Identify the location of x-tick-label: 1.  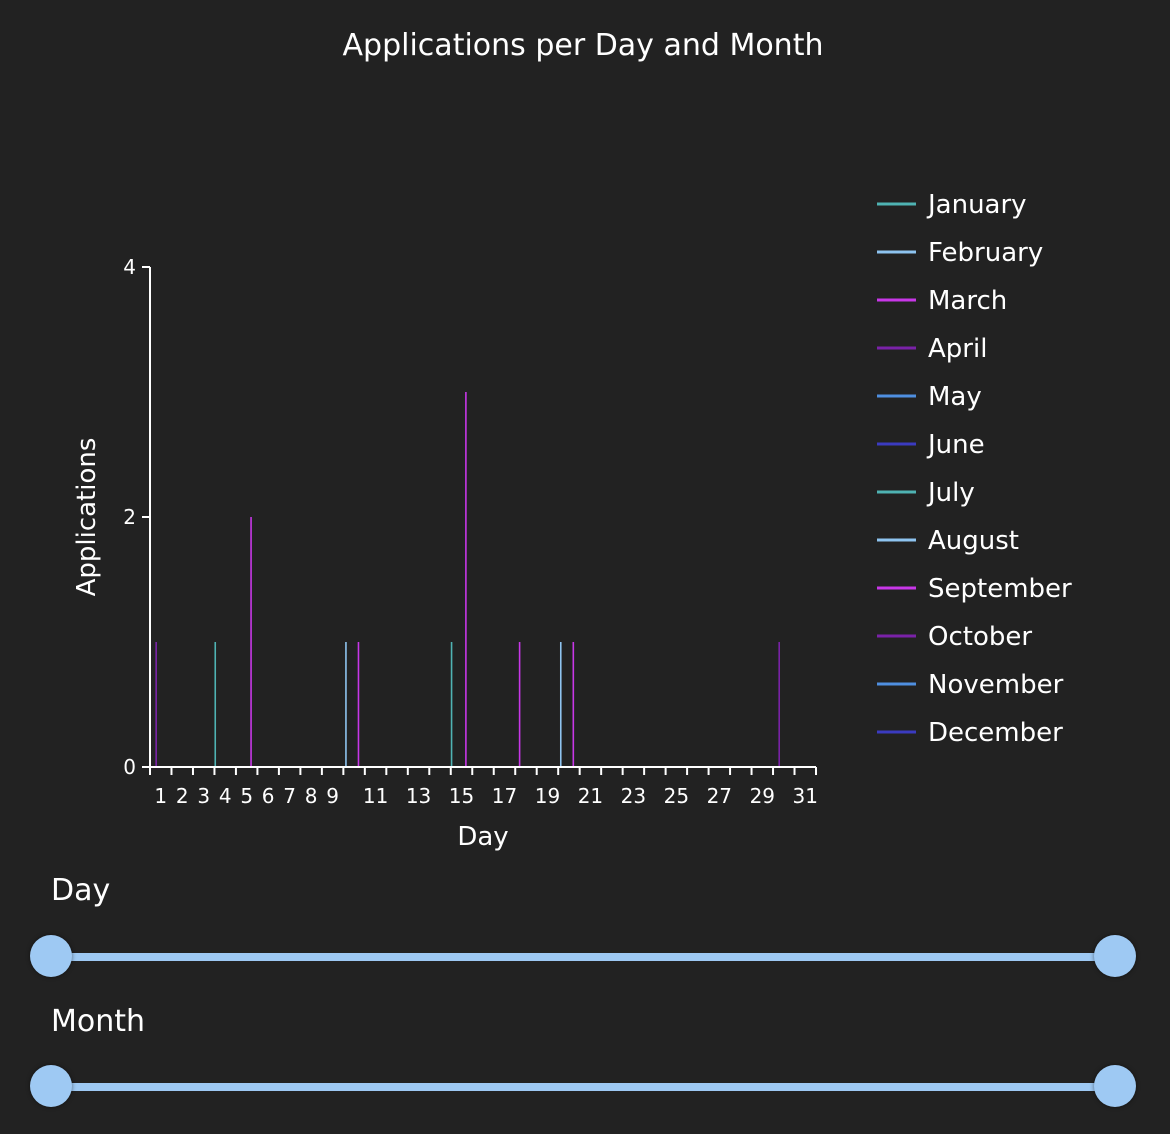
(160, 796).